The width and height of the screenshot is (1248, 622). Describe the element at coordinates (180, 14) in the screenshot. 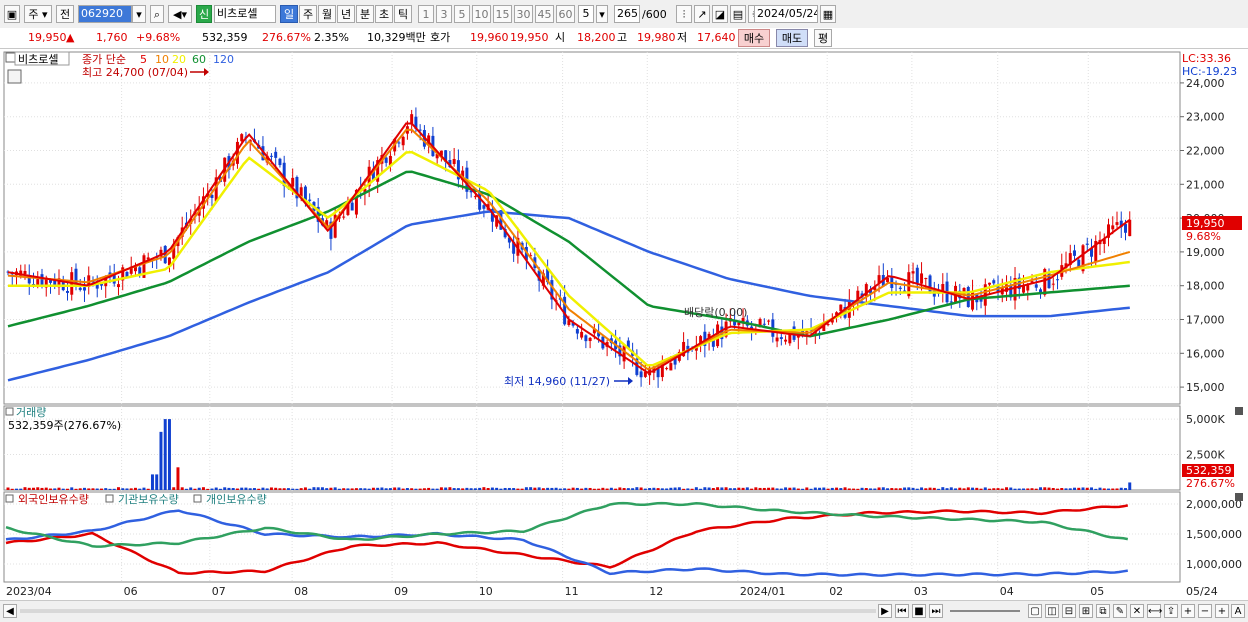

I see `sound-icon: ◀▾` at that location.